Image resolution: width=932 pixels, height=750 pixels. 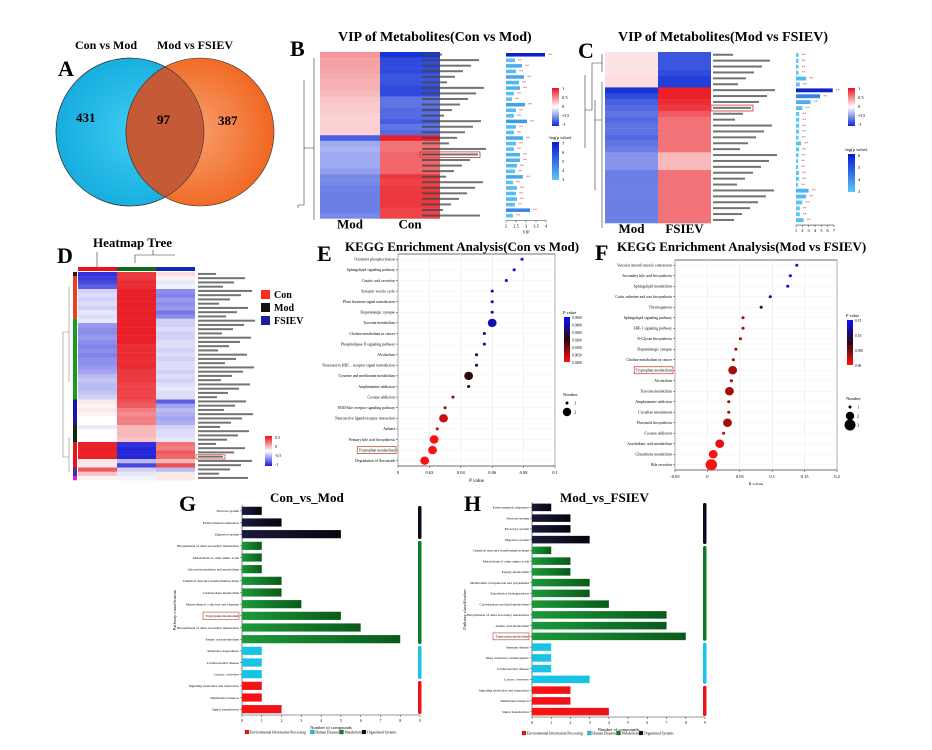 What do you see at coordinates (796, 230) in the screenshot?
I see `vip-tick-label: 1` at bounding box center [796, 230].